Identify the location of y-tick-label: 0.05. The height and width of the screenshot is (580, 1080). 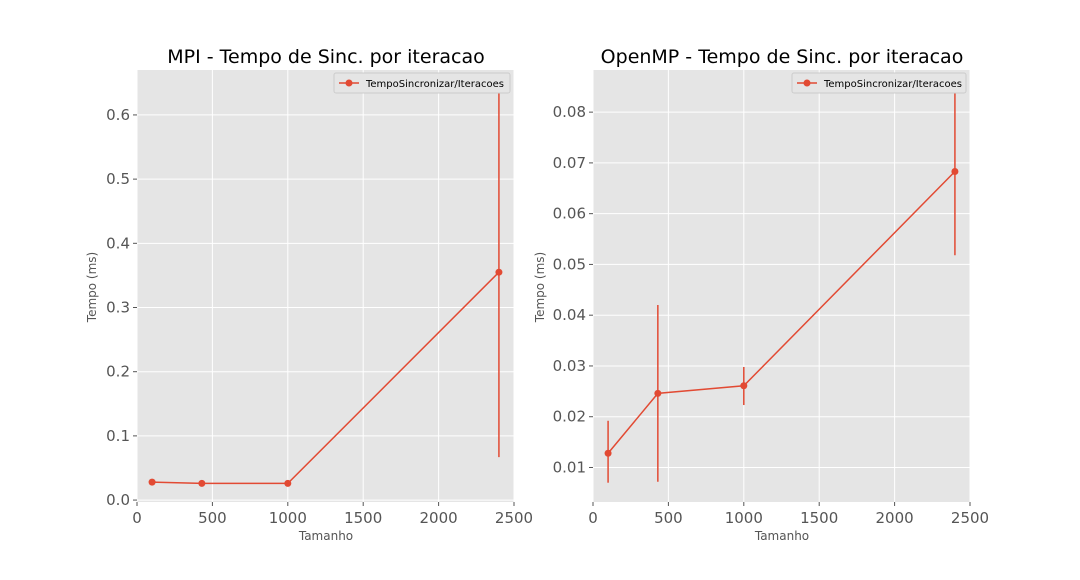
(569, 264).